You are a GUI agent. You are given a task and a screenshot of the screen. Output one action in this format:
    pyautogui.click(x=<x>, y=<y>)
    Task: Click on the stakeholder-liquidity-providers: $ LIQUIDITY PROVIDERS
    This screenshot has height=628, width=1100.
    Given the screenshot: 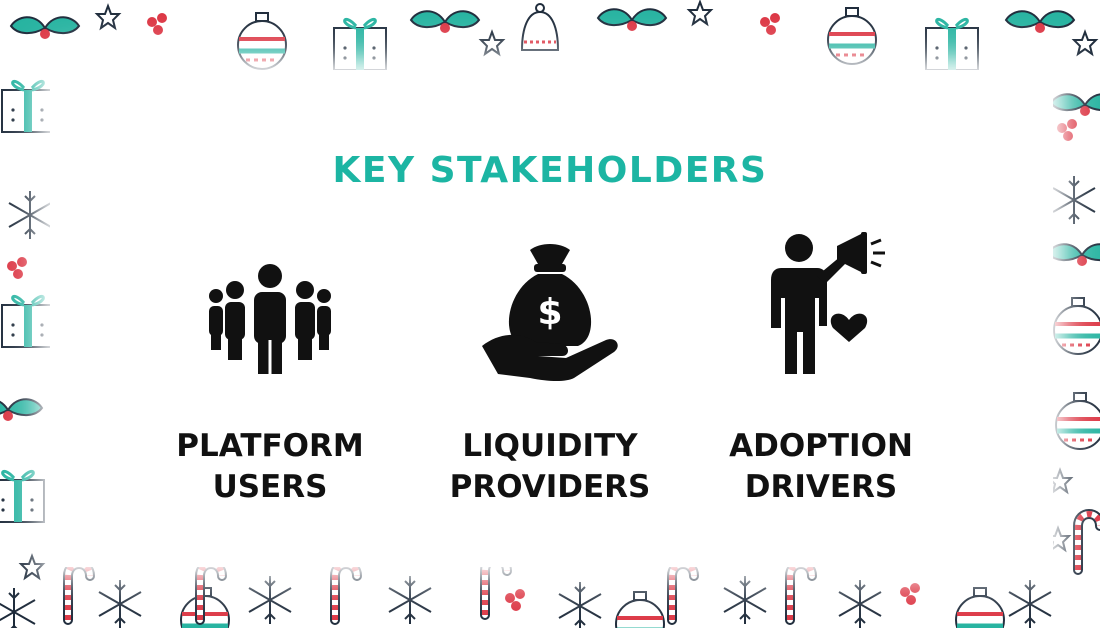 What is the action you would take?
    pyautogui.click(x=550, y=368)
    